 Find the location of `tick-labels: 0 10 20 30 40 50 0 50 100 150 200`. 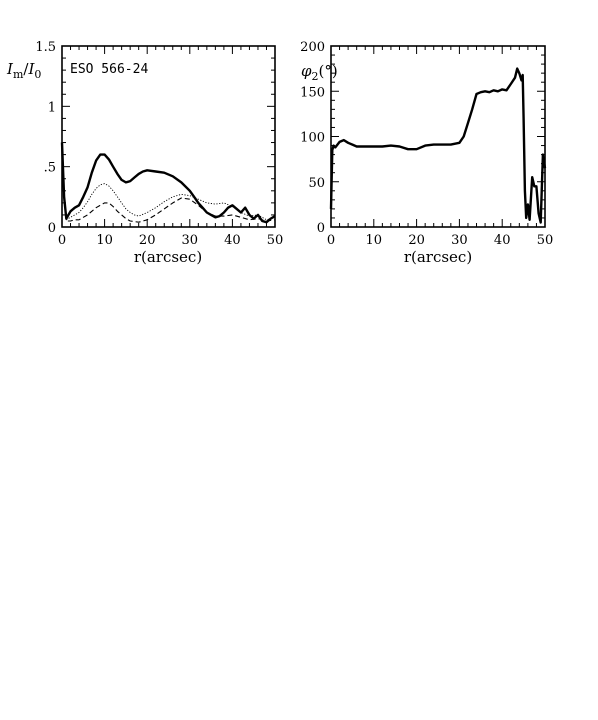

tick-labels: 0 10 20 30 40 50 0 50 100 150 200 is located at coordinates (426, 144).